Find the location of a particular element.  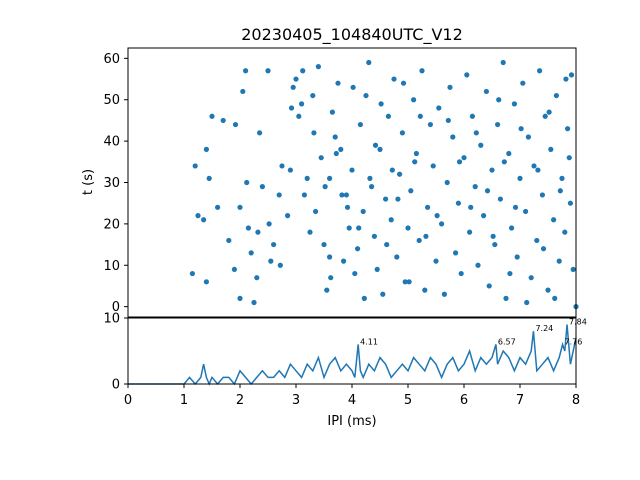

raster-y-tick-label-0: 0 is located at coordinates (116, 307).